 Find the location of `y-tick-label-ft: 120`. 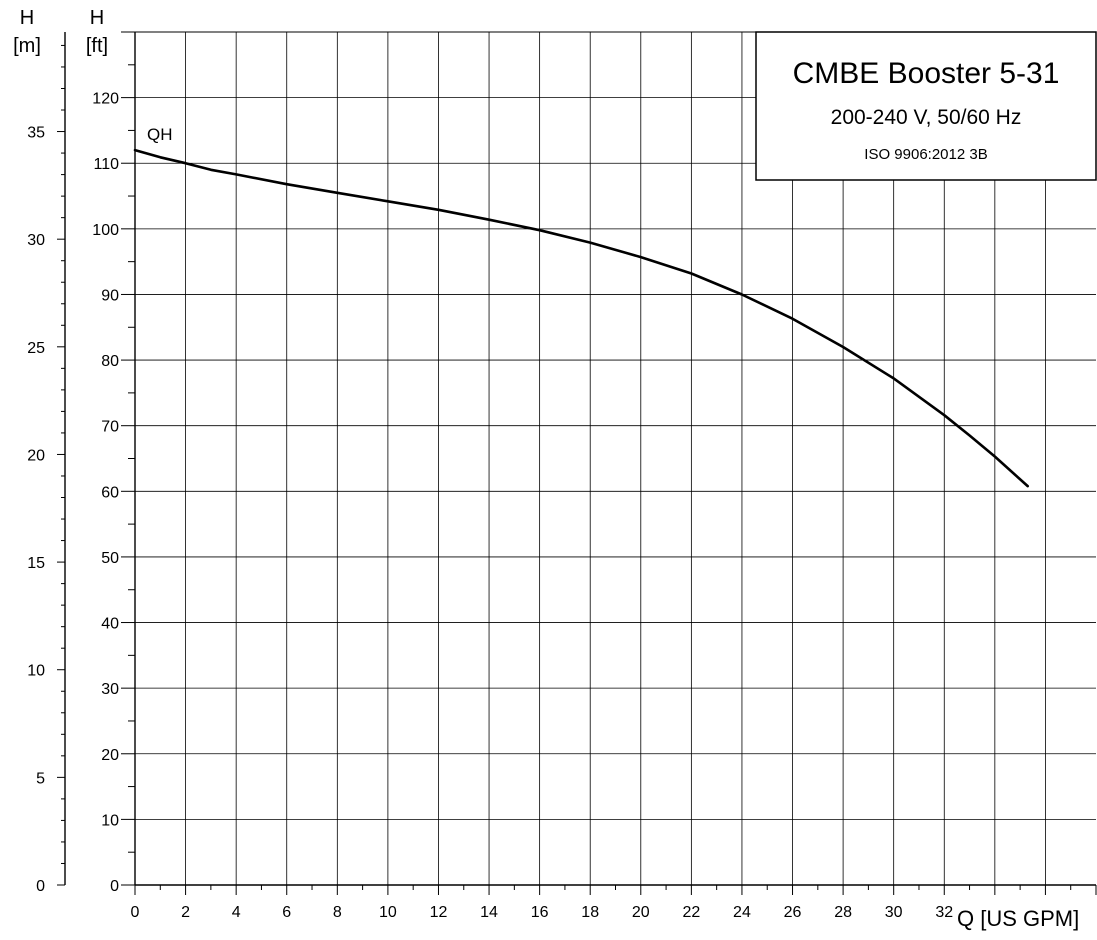

y-tick-label-ft: 120 is located at coordinates (105, 99).